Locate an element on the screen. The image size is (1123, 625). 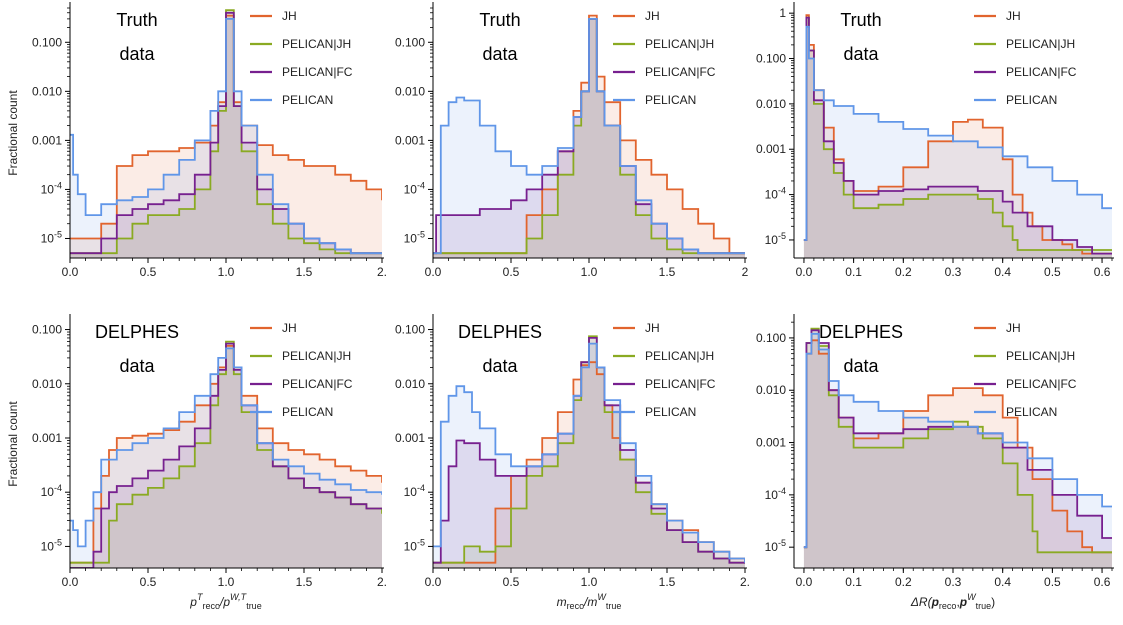
x-tick-label: 0.2 is located at coordinates (903, 582).